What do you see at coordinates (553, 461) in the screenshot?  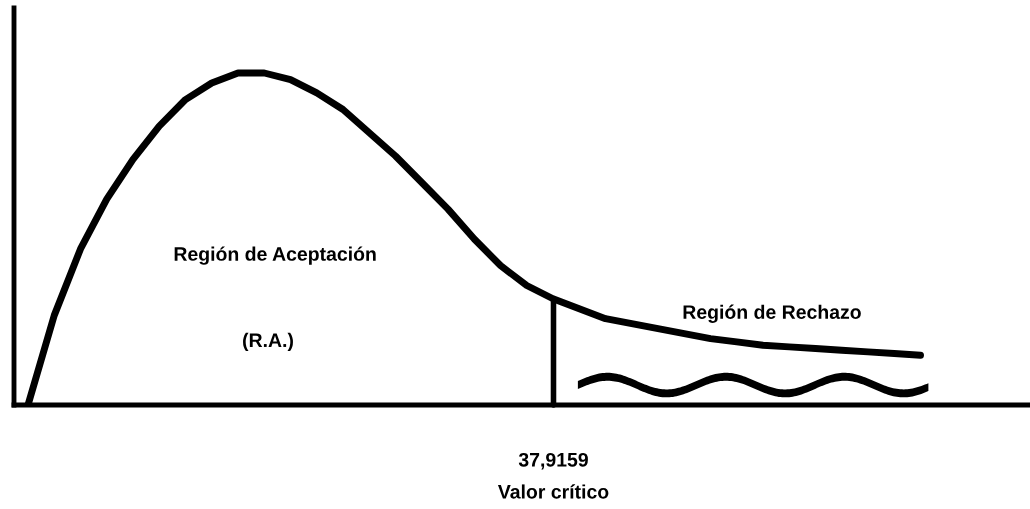 I see `text: 37,9159` at bounding box center [553, 461].